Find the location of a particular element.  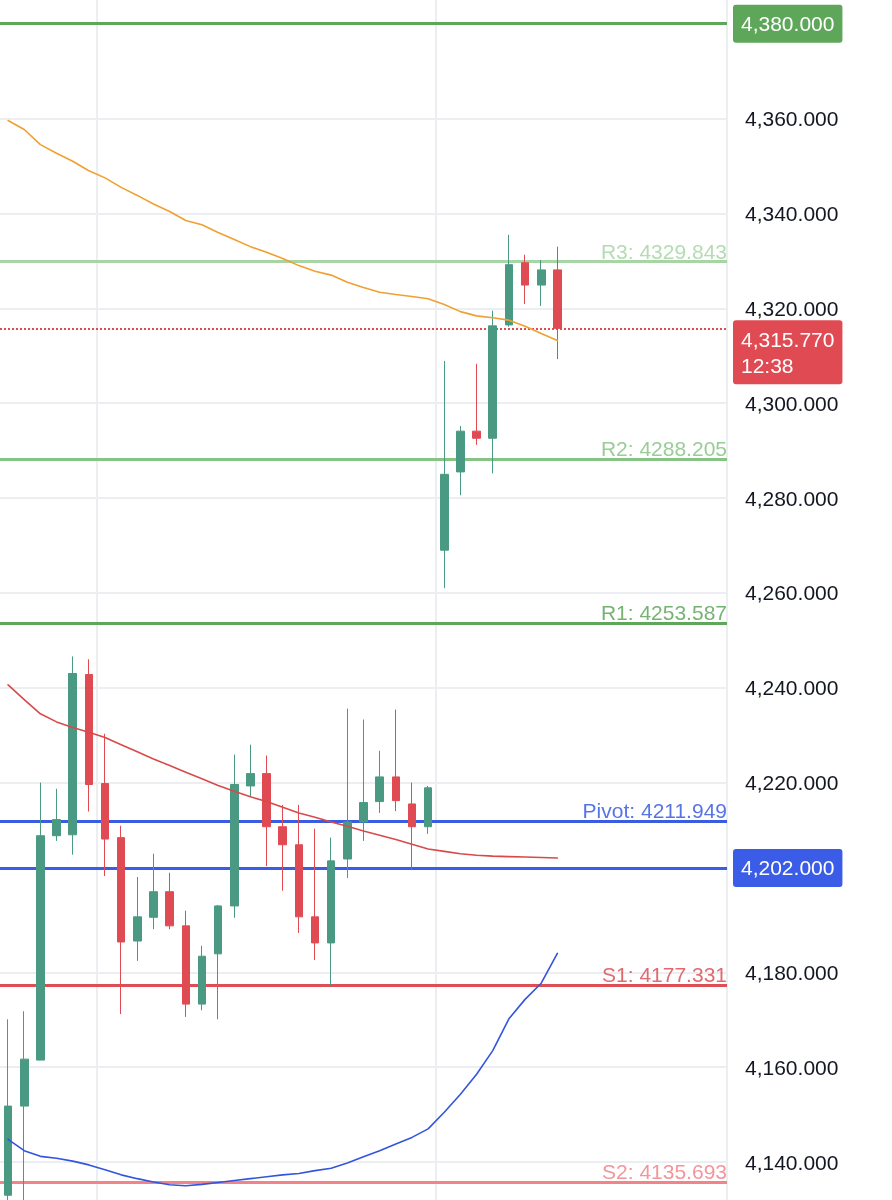

y-tick-label: 4,300.000 is located at coordinates (792, 403).